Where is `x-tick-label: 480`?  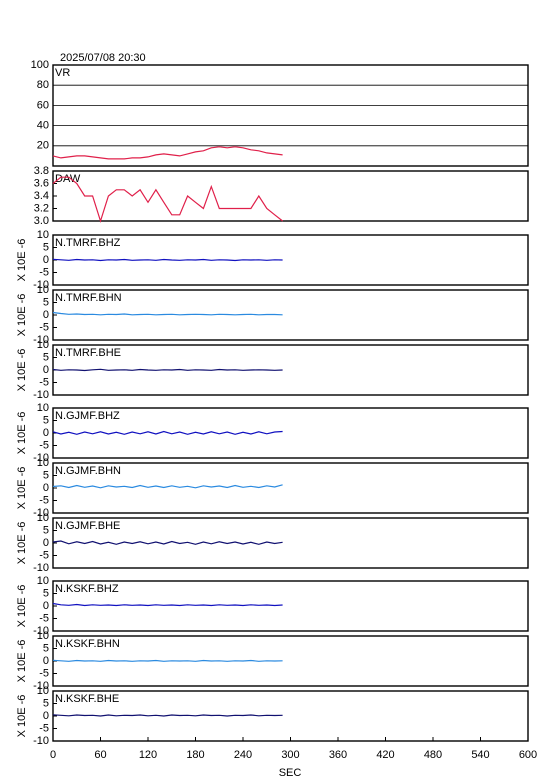
x-tick-label: 480 is located at coordinates (433, 755).